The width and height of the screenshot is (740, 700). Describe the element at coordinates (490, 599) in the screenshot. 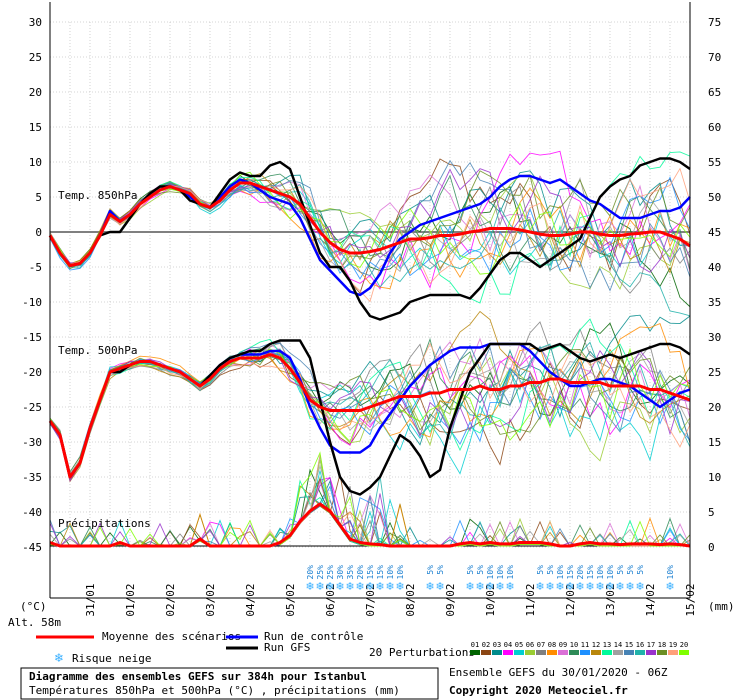

I see `x-tick-label: 10/02` at that location.